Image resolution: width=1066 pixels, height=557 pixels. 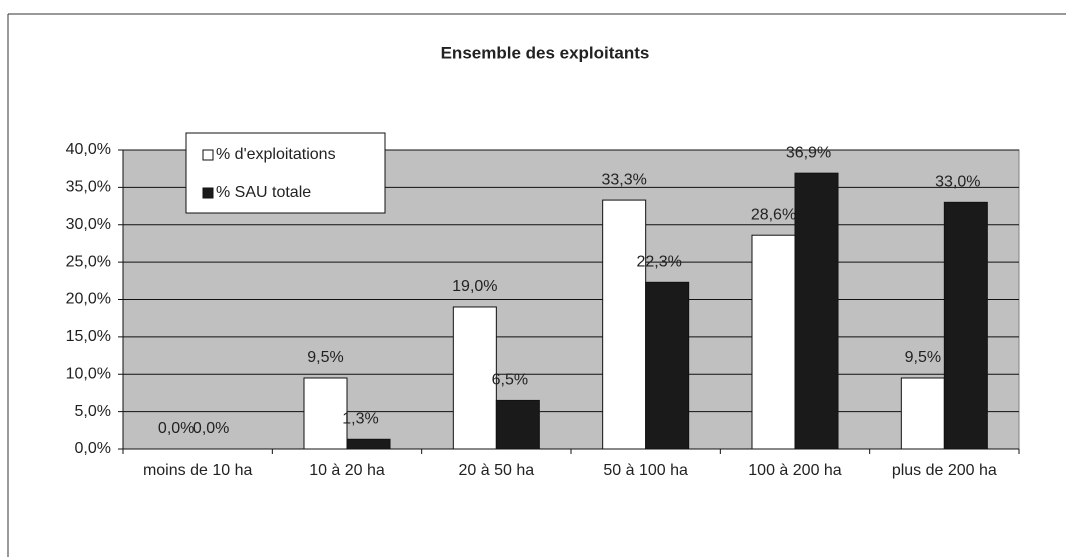 I want to click on y-tick-label: 25,0%, so click(x=88, y=261).